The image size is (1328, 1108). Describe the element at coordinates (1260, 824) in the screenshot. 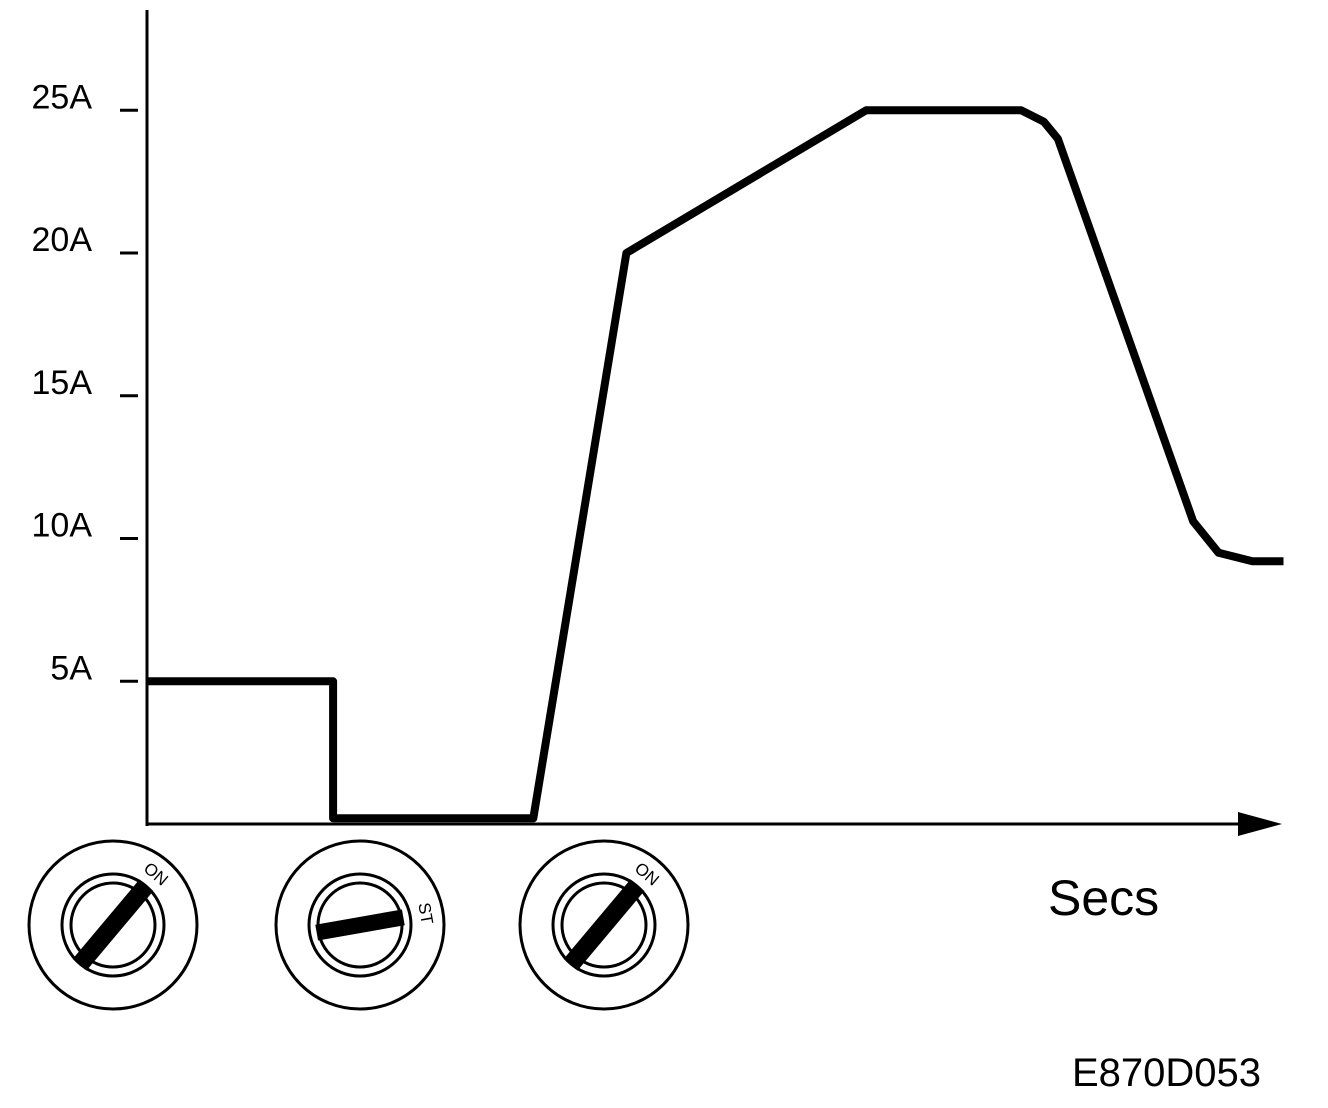

I see `x-axis-arrow-icon` at that location.